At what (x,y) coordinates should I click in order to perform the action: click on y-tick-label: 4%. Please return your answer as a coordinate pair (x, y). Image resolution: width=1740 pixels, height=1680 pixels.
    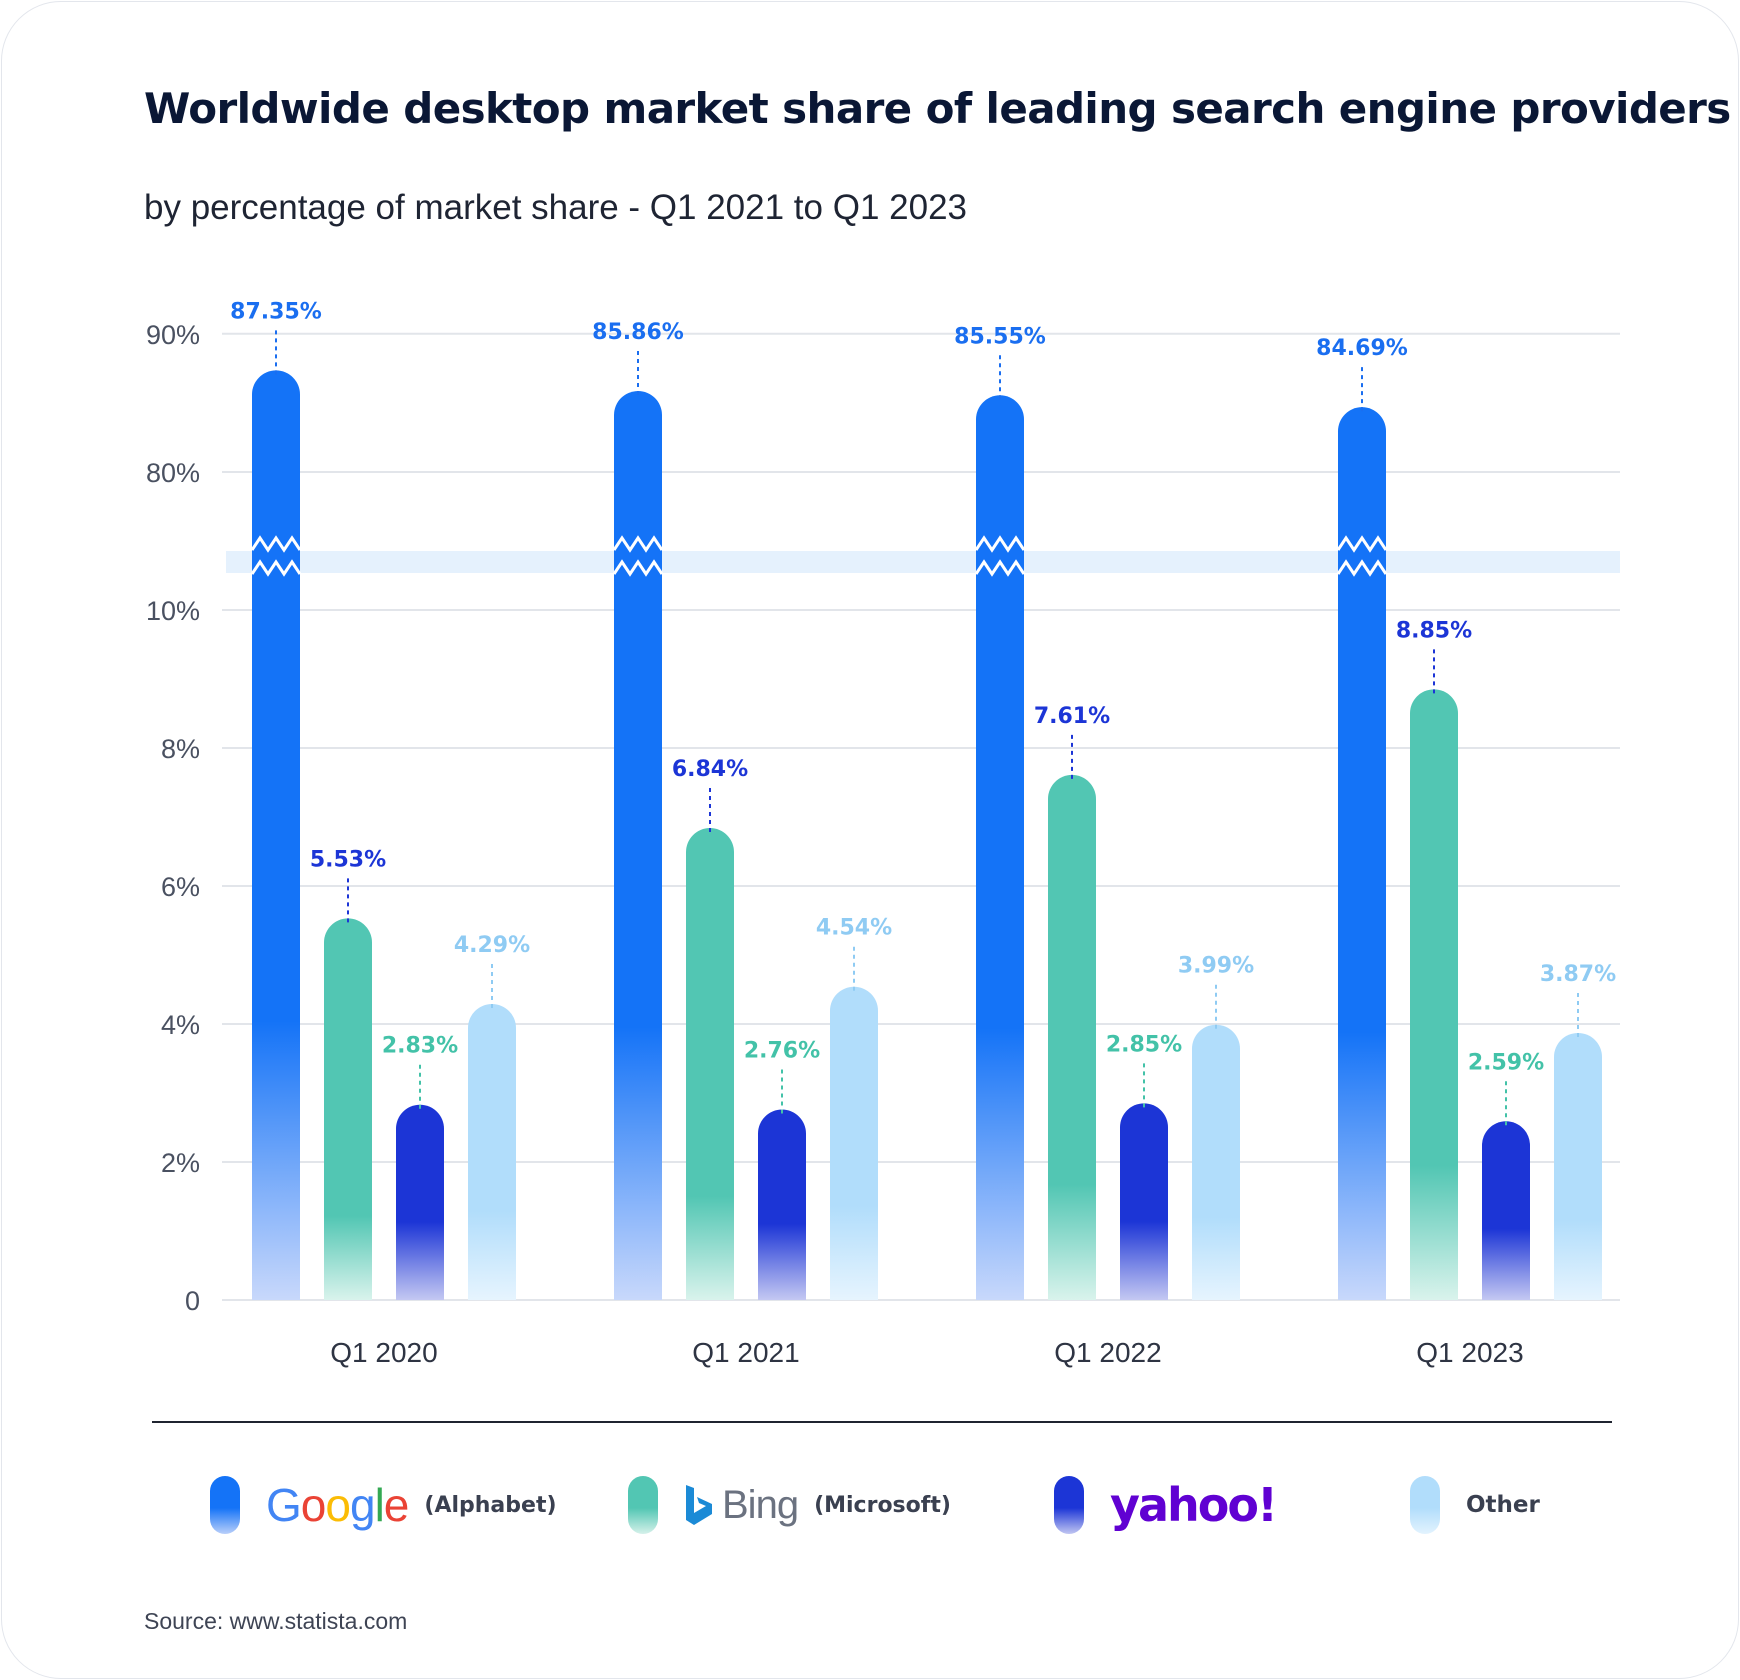
    Looking at the image, I should click on (180, 1025).